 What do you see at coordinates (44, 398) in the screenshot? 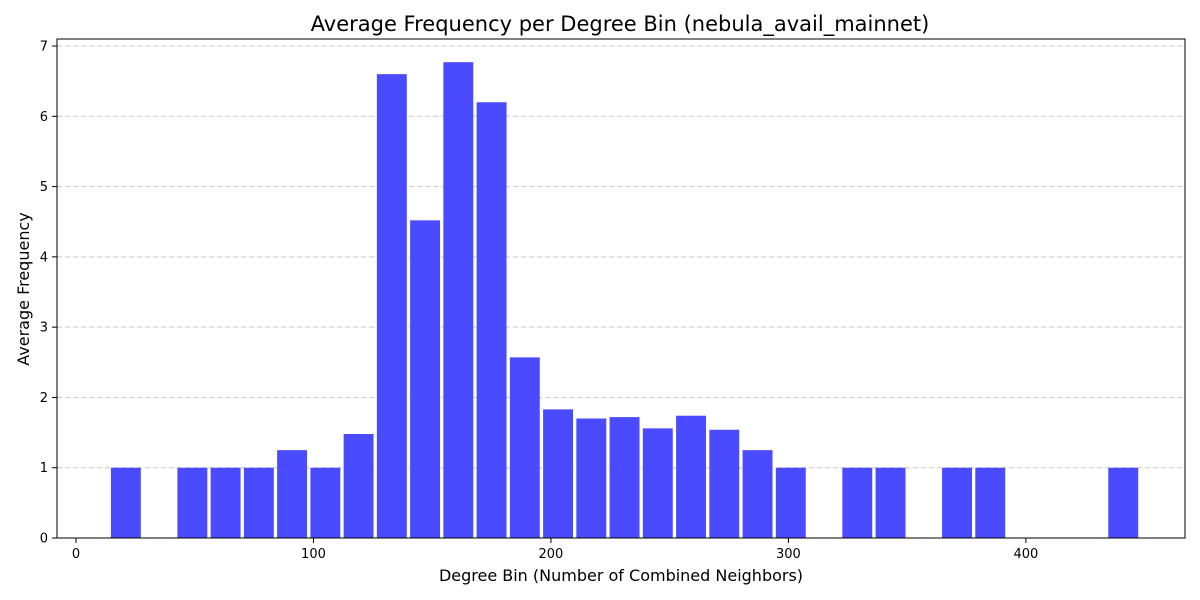
I see `y-tick-label: 2` at bounding box center [44, 398].